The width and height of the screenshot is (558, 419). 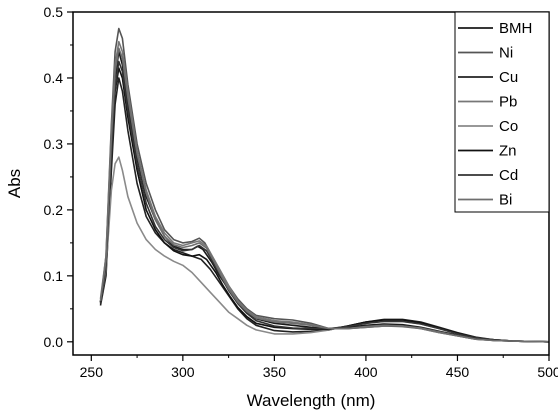 What do you see at coordinates (54, 210) in the screenshot?
I see `y-tick-label: 0.2` at bounding box center [54, 210].